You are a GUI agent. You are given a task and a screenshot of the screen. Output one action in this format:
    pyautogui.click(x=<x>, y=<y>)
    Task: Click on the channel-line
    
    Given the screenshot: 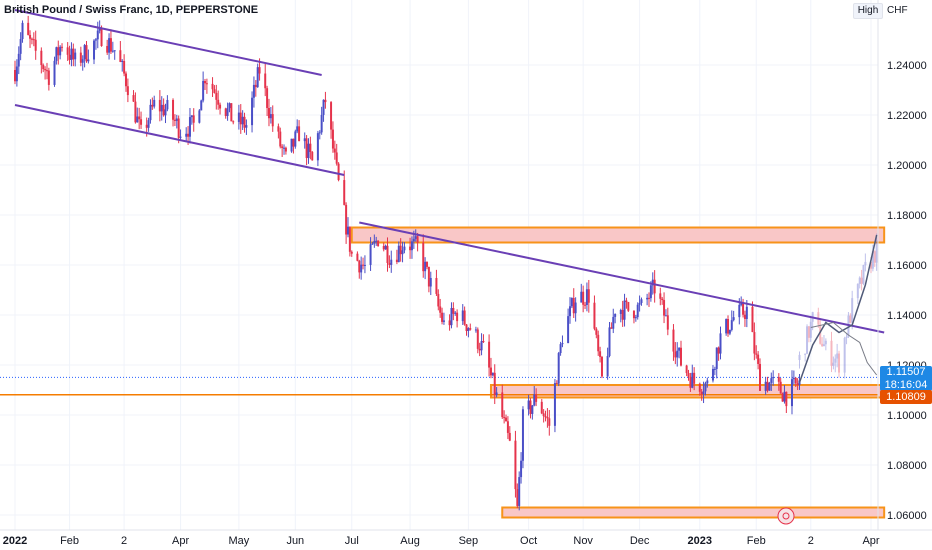 What is the action you would take?
    pyautogui.click(x=179, y=140)
    